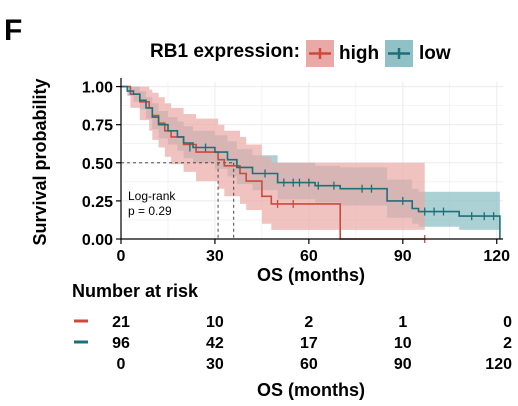  What do you see at coordinates (121, 322) in the screenshot?
I see `risk-cell: 21` at bounding box center [121, 322].